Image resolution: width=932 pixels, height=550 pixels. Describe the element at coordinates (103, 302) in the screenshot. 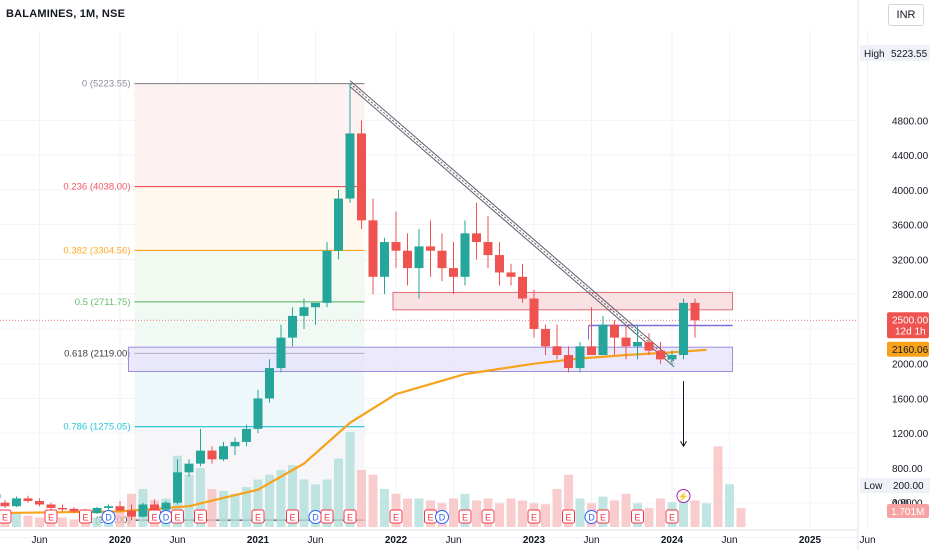

I see `fib-level-label: 0.5 (2711.75)` at that location.